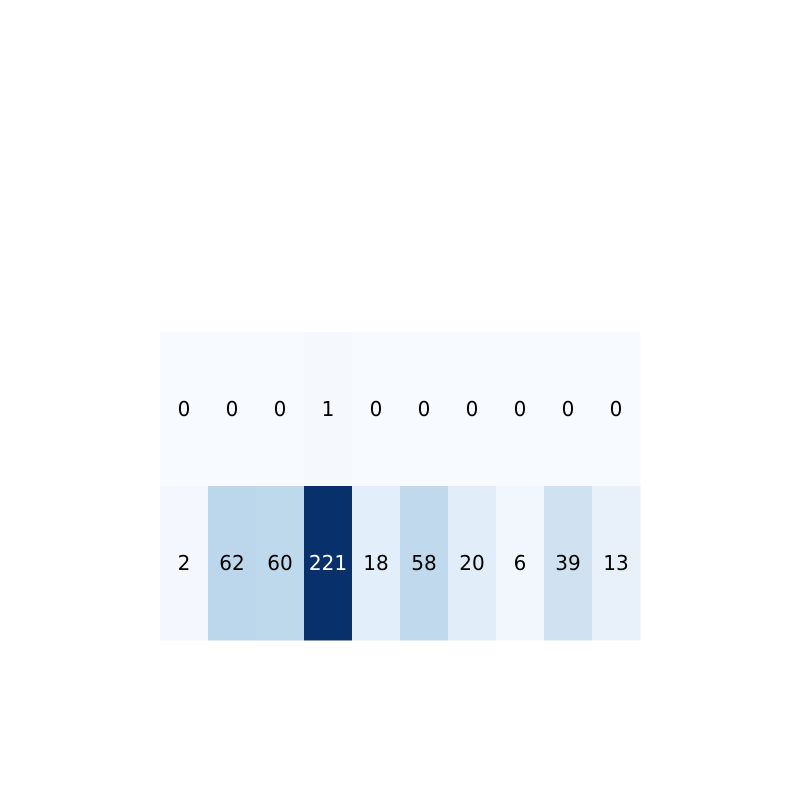 The height and width of the screenshot is (800, 800). I want to click on heatmap-cell-label: 60, so click(279, 563).